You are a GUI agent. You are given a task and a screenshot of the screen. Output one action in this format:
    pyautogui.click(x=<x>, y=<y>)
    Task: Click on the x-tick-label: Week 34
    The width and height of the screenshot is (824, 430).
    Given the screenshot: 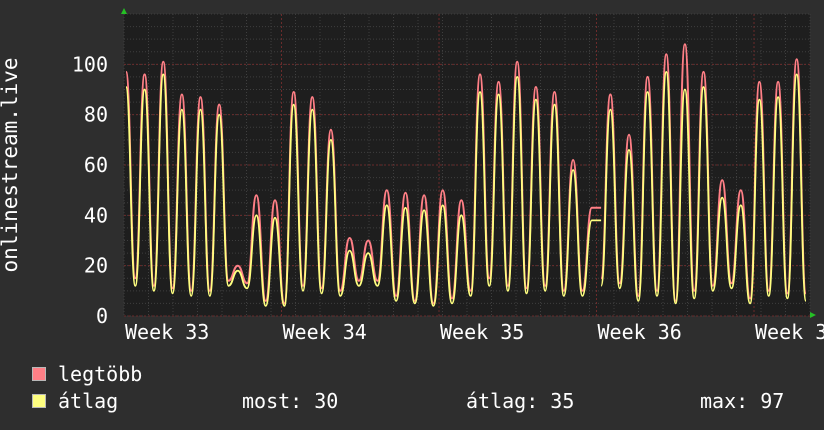 What is the action you would take?
    pyautogui.click(x=325, y=332)
    